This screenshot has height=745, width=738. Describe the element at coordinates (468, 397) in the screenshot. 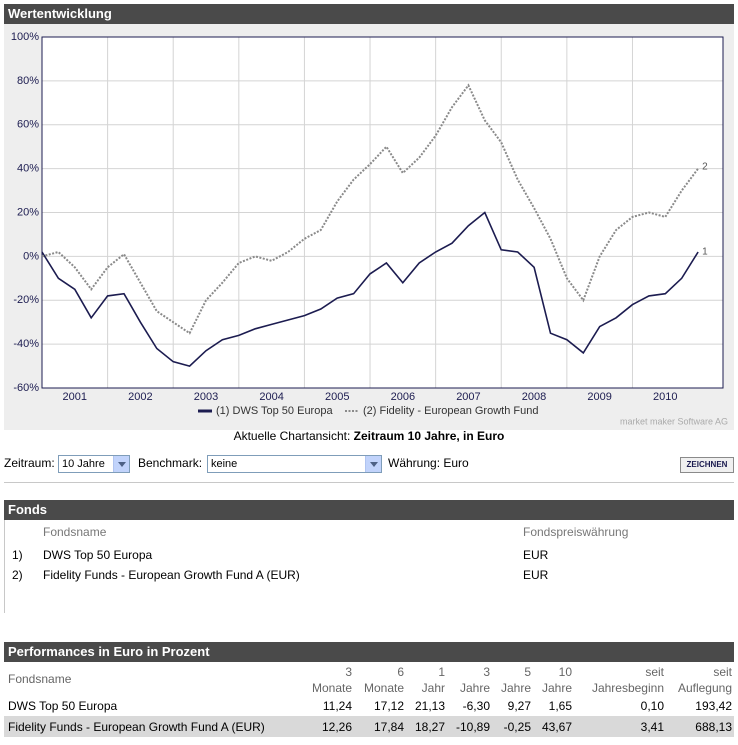

I see `x-tick-label: 2007` at that location.